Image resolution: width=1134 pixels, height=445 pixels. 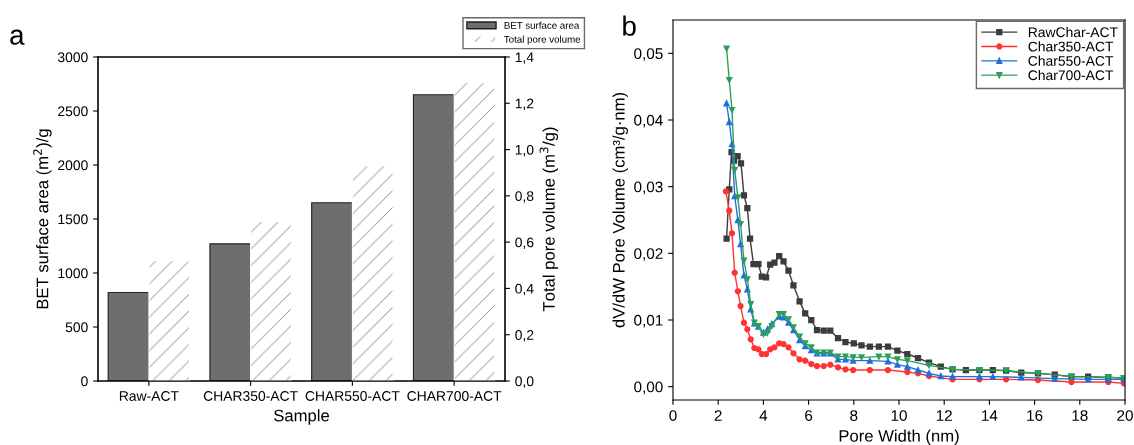 I want to click on y-tick-label: 0,03, so click(x=648, y=188).